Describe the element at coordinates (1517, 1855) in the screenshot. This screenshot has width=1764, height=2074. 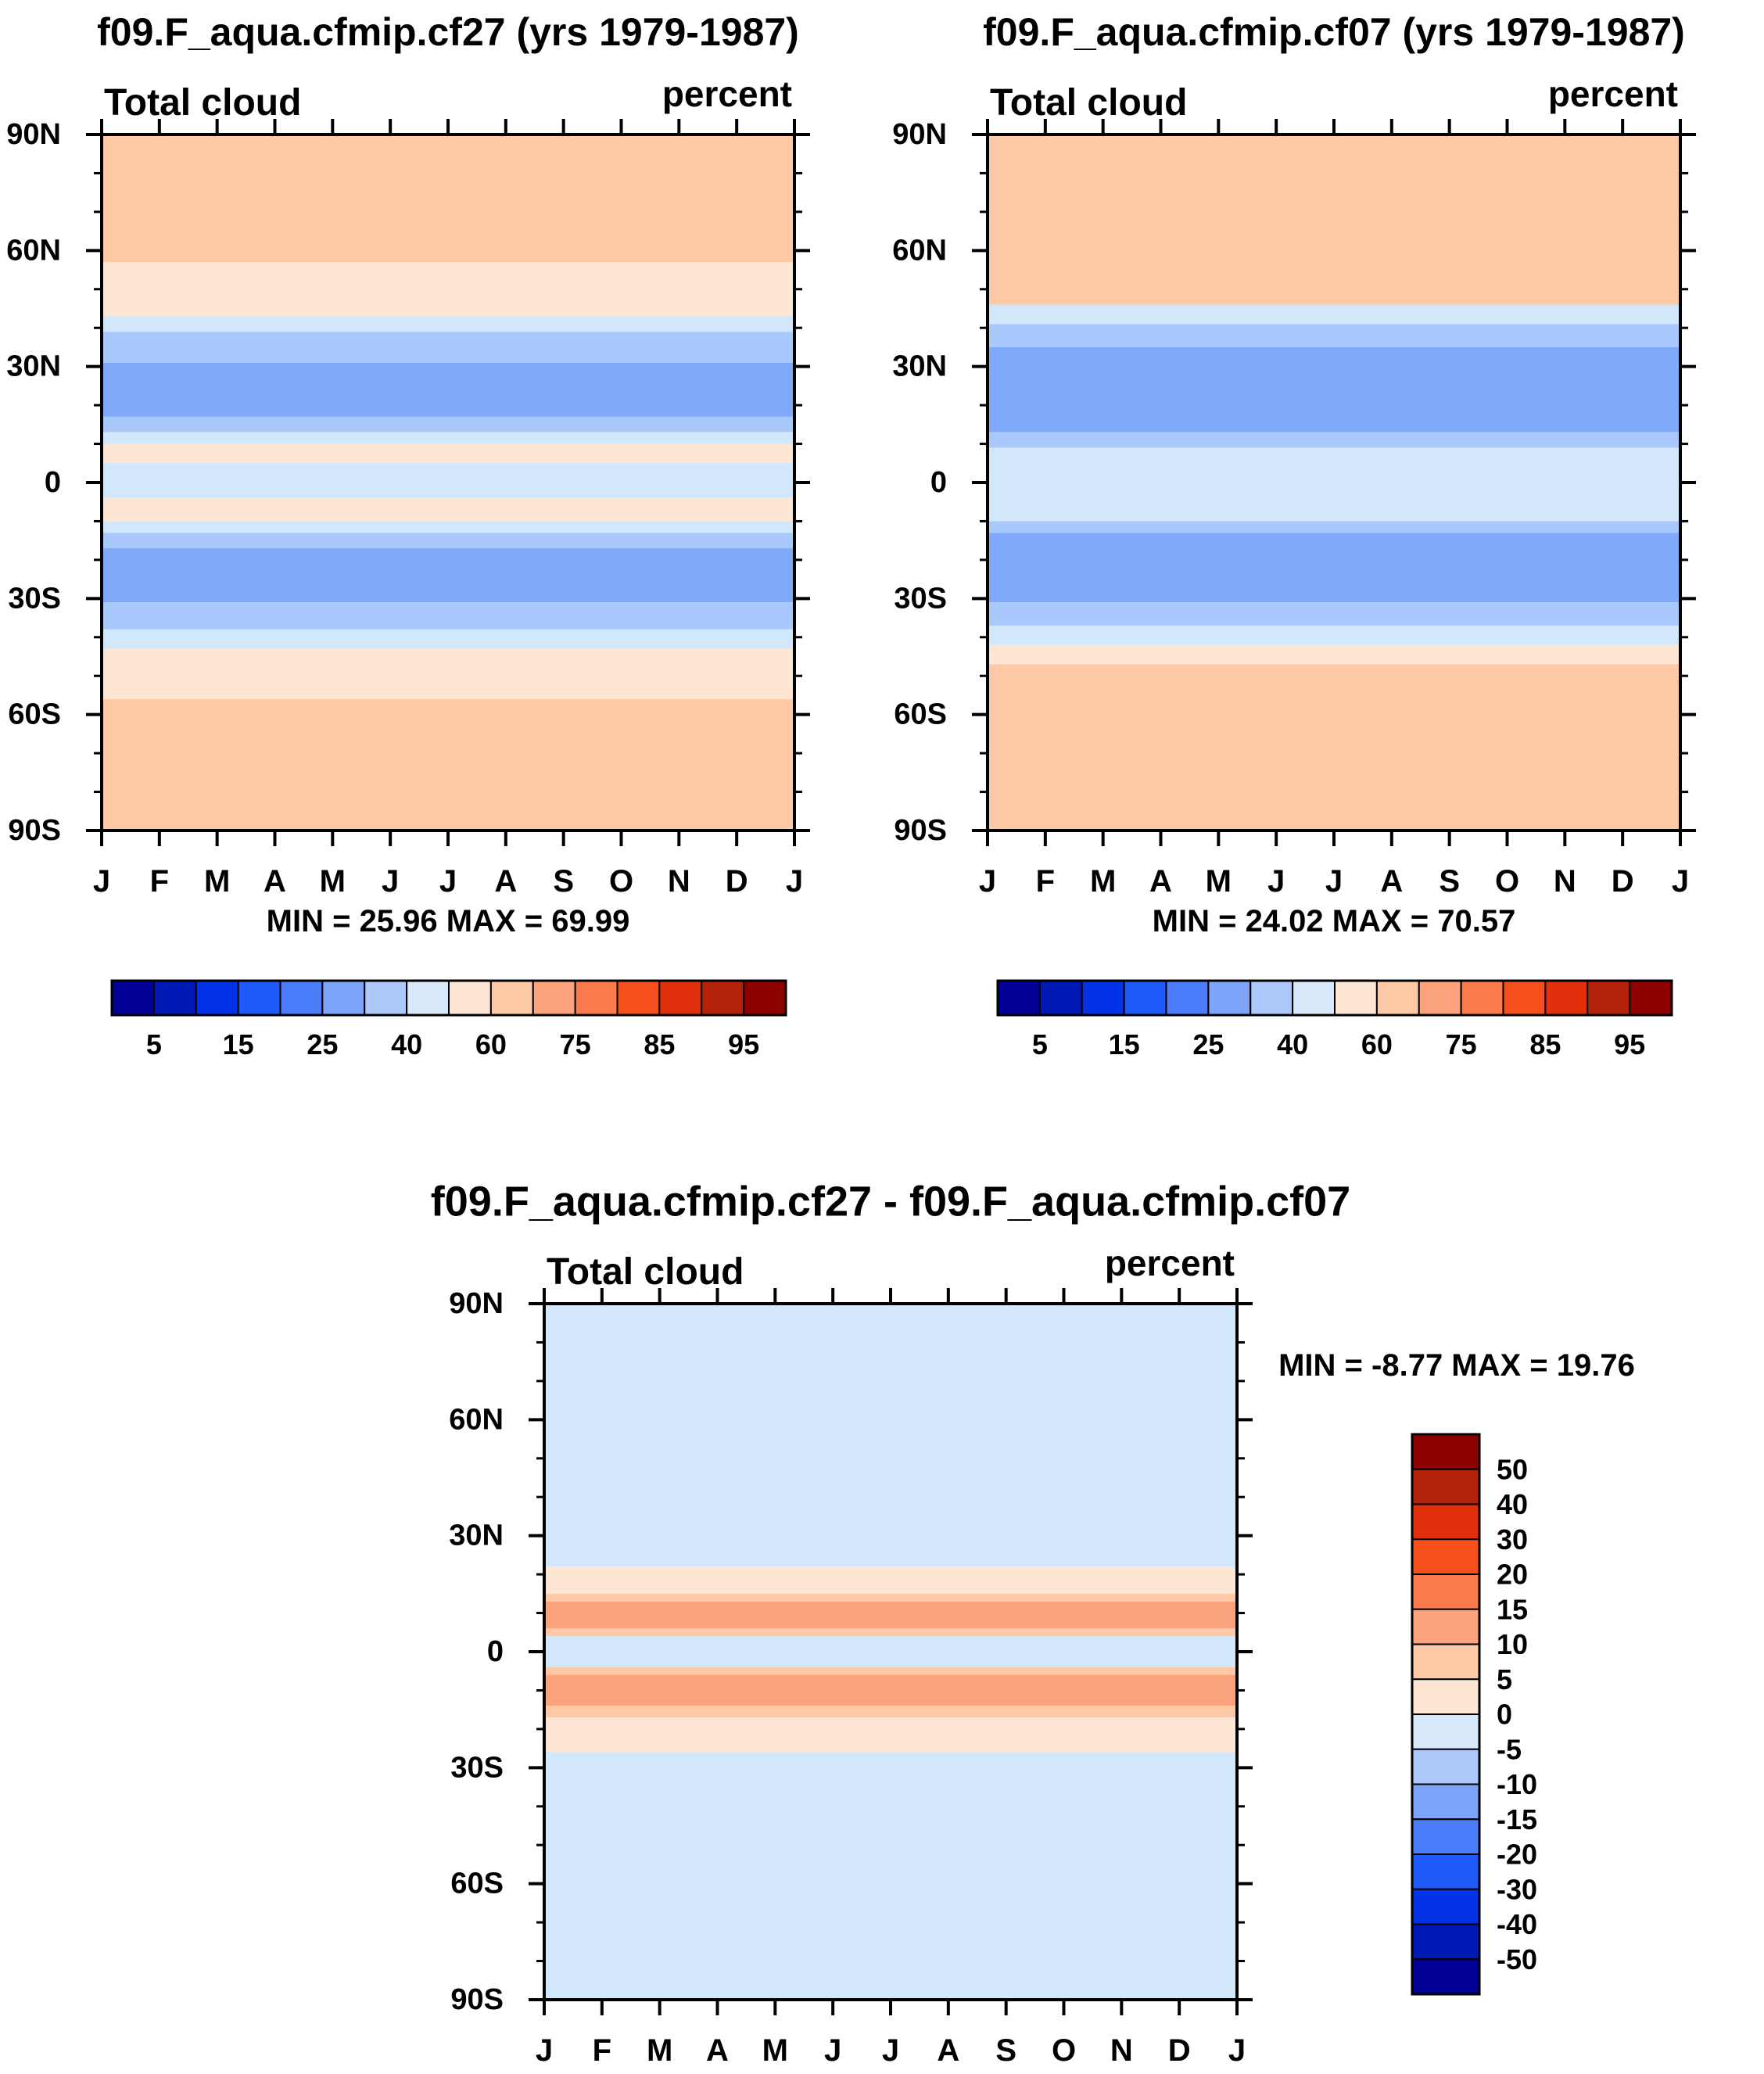
I see `colorbar-label: -20` at that location.